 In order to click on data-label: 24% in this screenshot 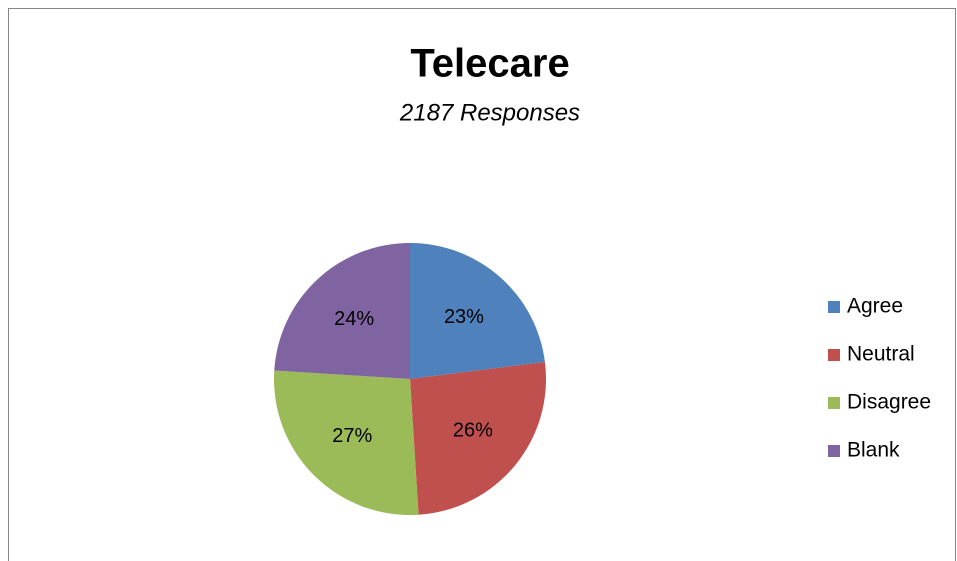, I will do `click(354, 319)`.